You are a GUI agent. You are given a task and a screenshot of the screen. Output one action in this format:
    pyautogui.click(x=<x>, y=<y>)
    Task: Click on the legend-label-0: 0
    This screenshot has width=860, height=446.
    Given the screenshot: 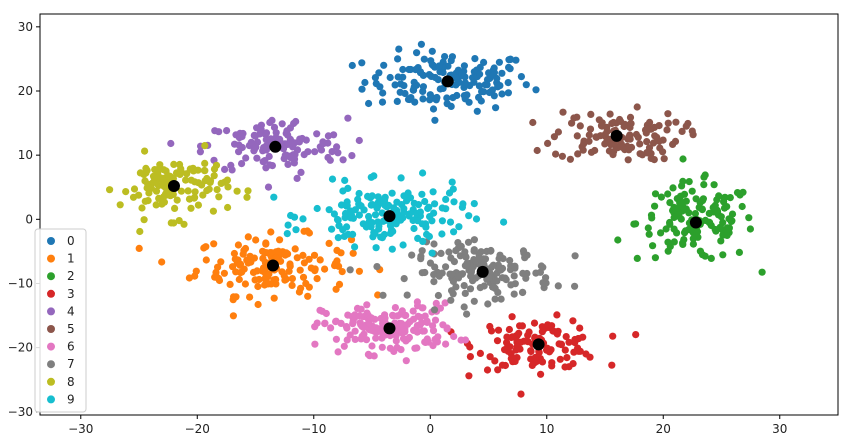 What is the action you would take?
    pyautogui.click(x=71, y=241)
    